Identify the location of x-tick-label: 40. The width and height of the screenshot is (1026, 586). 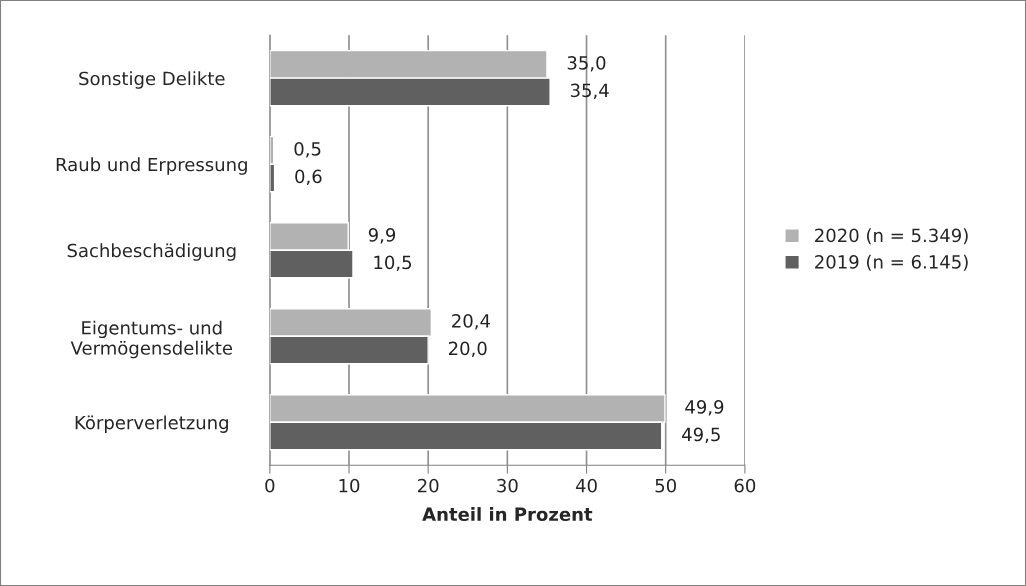
(586, 485).